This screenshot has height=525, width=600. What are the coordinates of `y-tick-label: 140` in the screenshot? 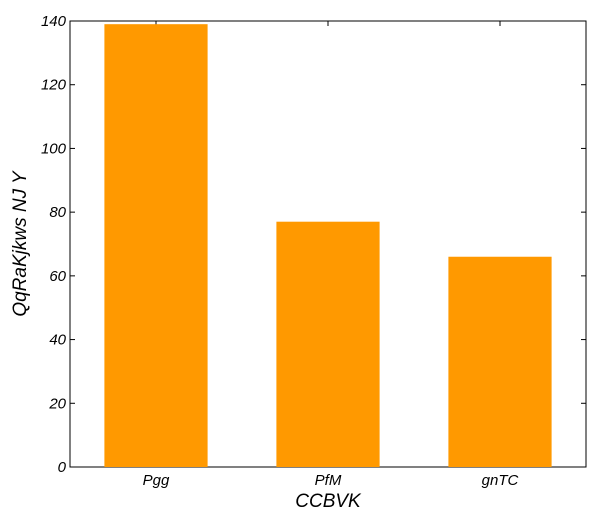 It's located at (54, 21).